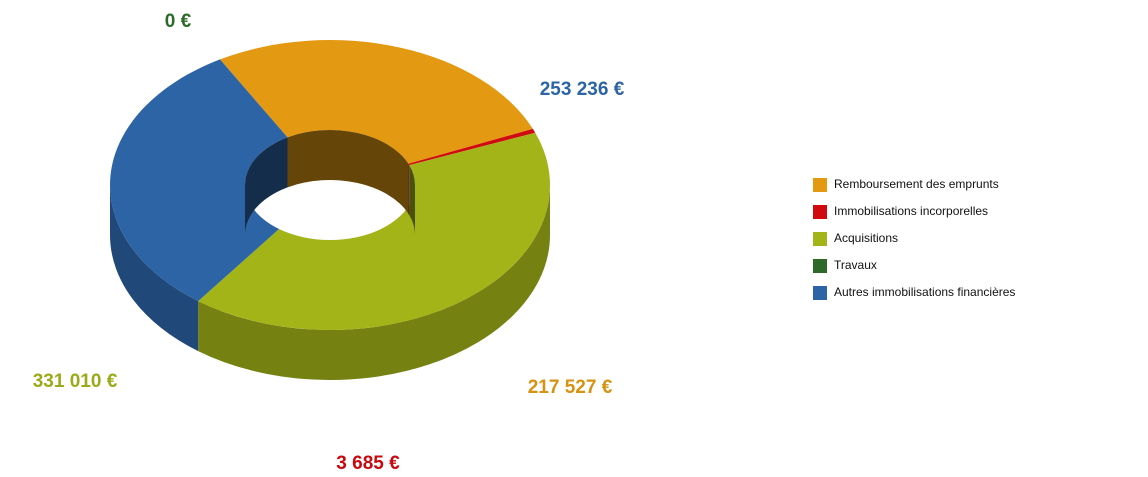 The image size is (1148, 477). I want to click on legend-label: Travaux, so click(855, 265).